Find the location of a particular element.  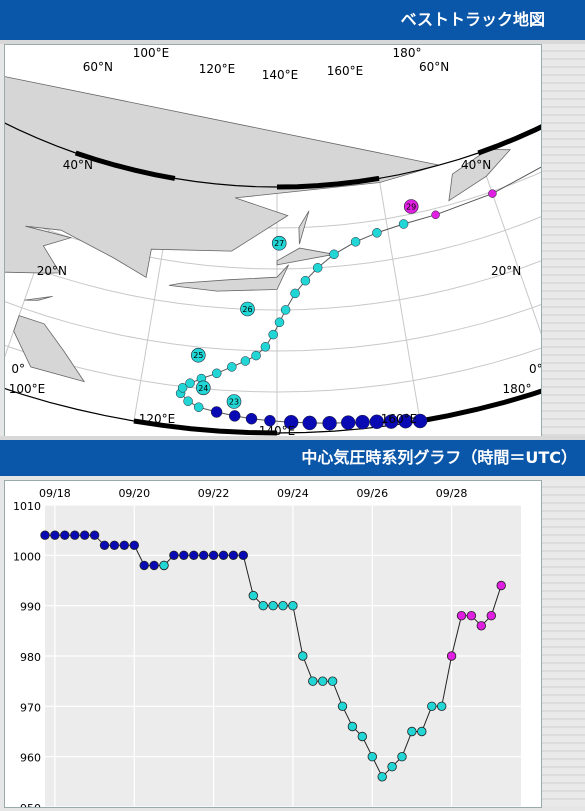

y-tick-label: 960 is located at coordinates (30, 758).